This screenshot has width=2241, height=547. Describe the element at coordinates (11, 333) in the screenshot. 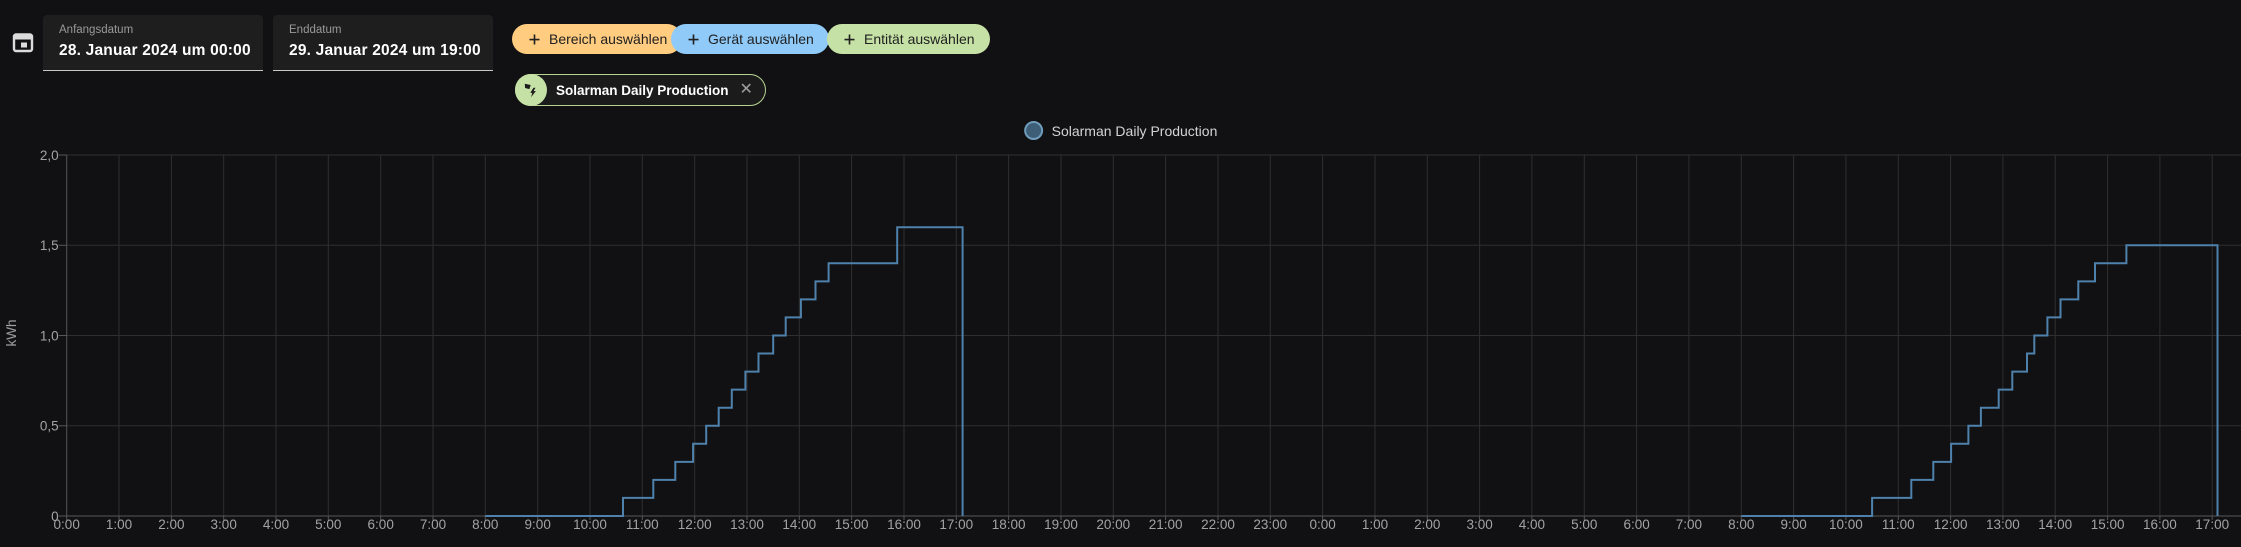

I see `y-axis-unit-label: kWh` at that location.